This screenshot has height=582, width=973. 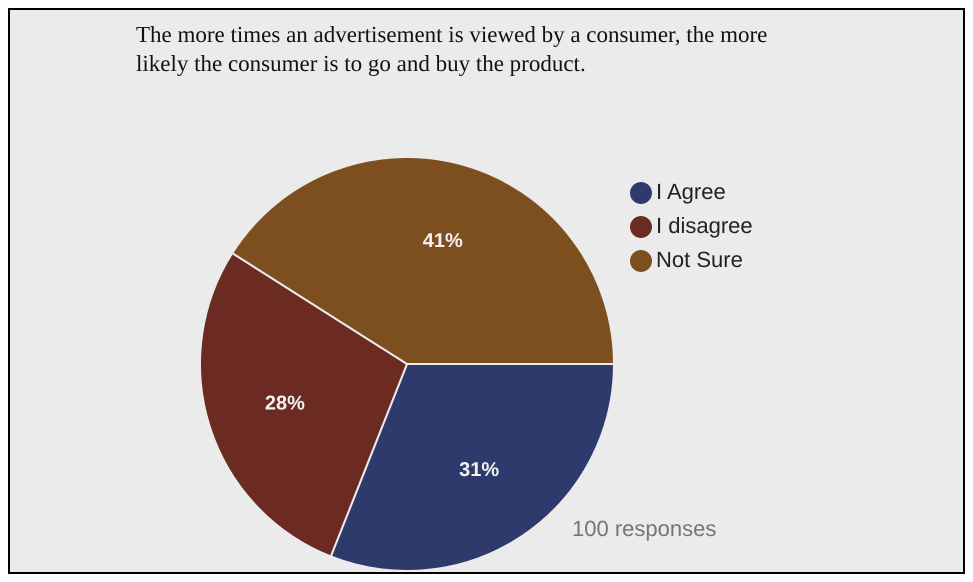 I want to click on data-label: 41%, so click(x=443, y=241).